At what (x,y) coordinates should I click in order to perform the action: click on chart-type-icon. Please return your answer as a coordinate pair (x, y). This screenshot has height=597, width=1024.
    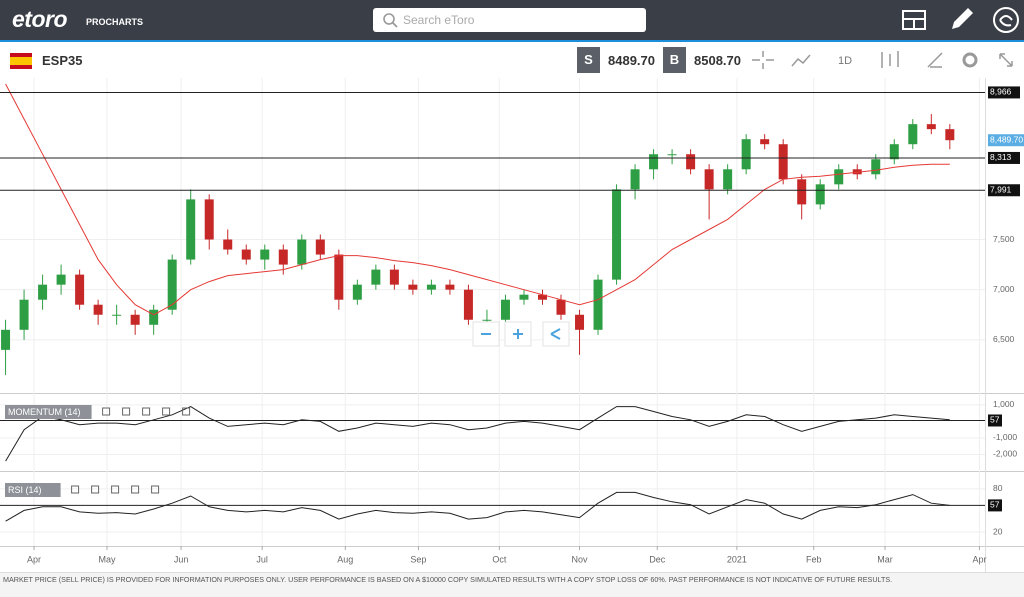
    Looking at the image, I should click on (801, 60).